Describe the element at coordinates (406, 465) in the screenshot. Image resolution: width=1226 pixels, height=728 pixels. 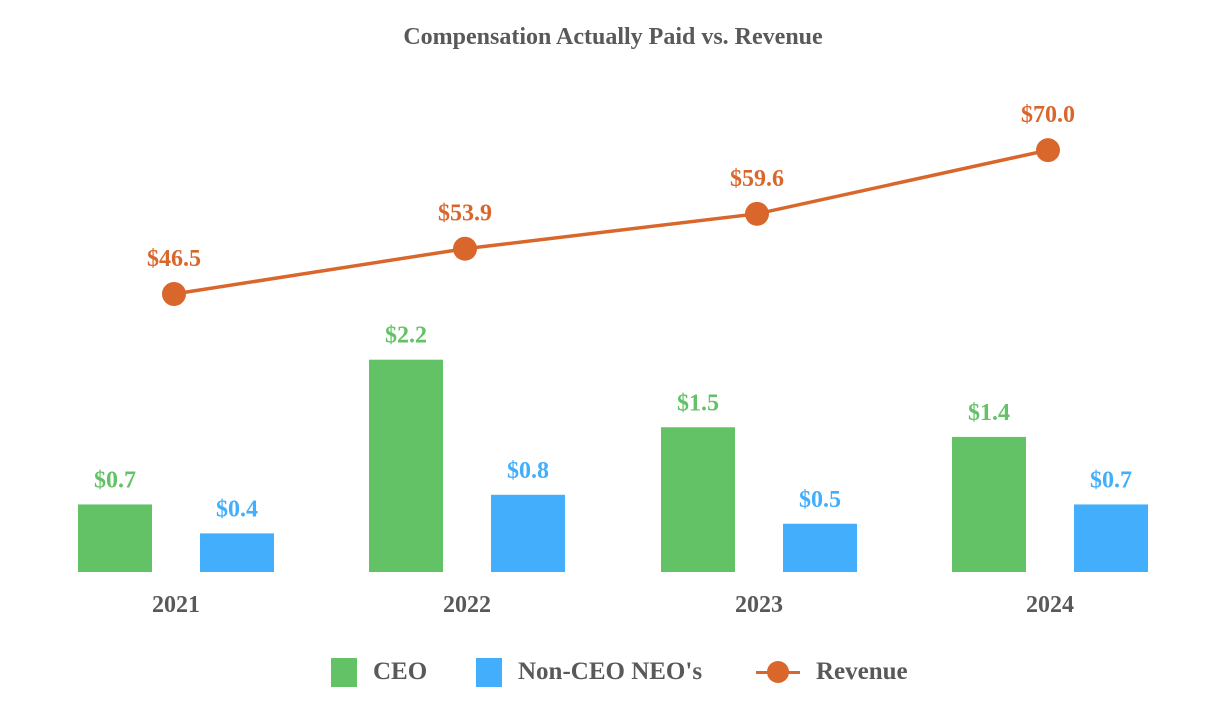
I see `bar-ceo-2022` at that location.